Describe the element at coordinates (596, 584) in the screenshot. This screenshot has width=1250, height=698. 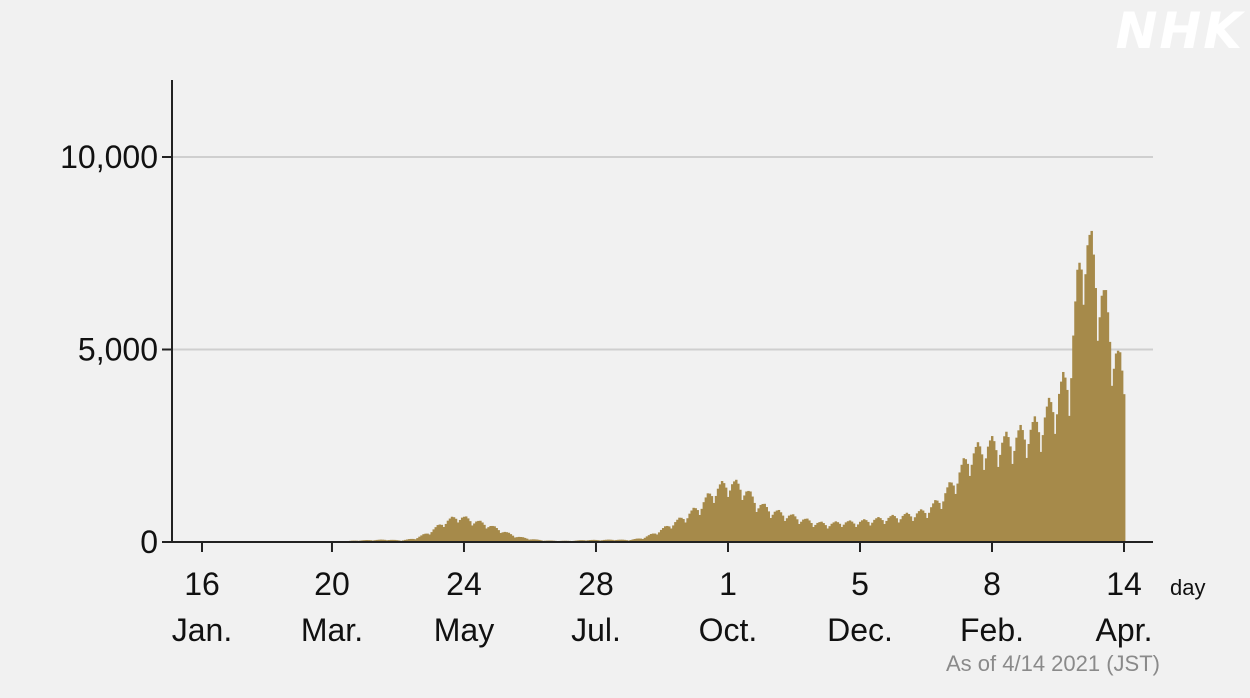
I see `x-tick-day-label: 28` at that location.